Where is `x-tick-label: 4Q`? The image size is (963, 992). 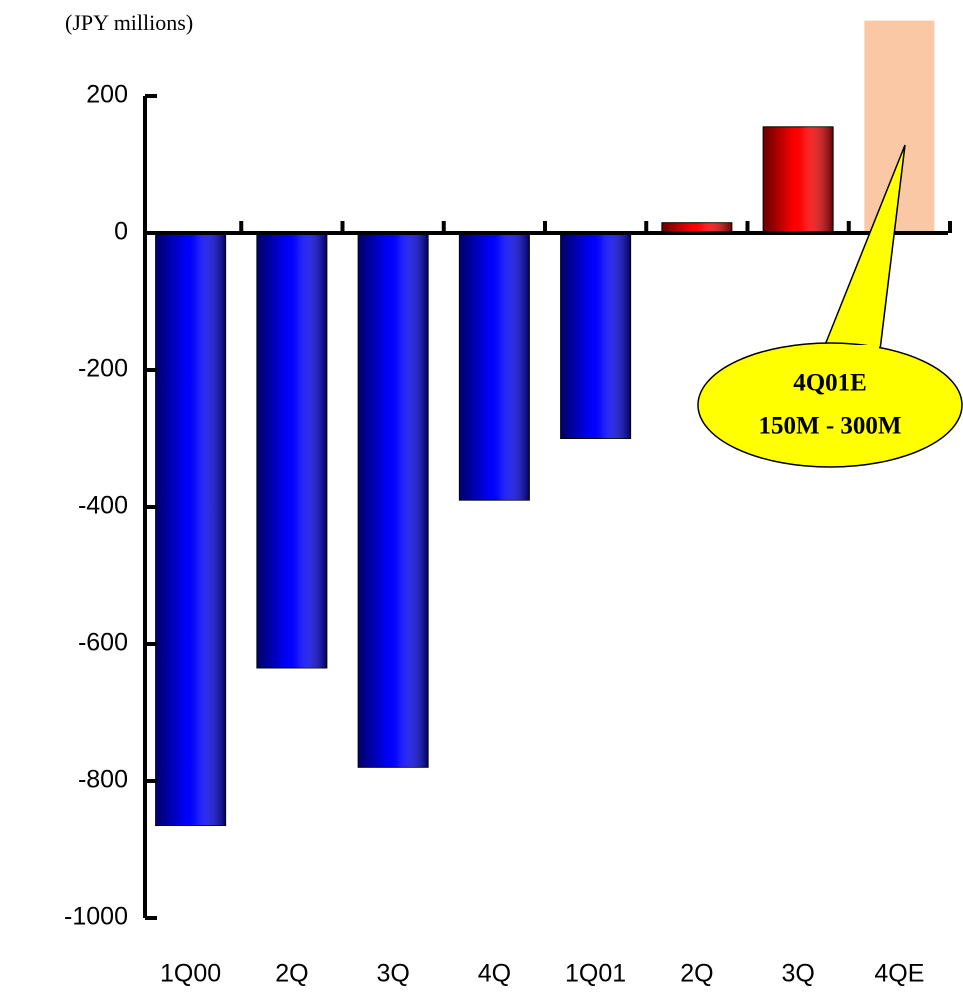
x-tick-label: 4Q is located at coordinates (494, 974).